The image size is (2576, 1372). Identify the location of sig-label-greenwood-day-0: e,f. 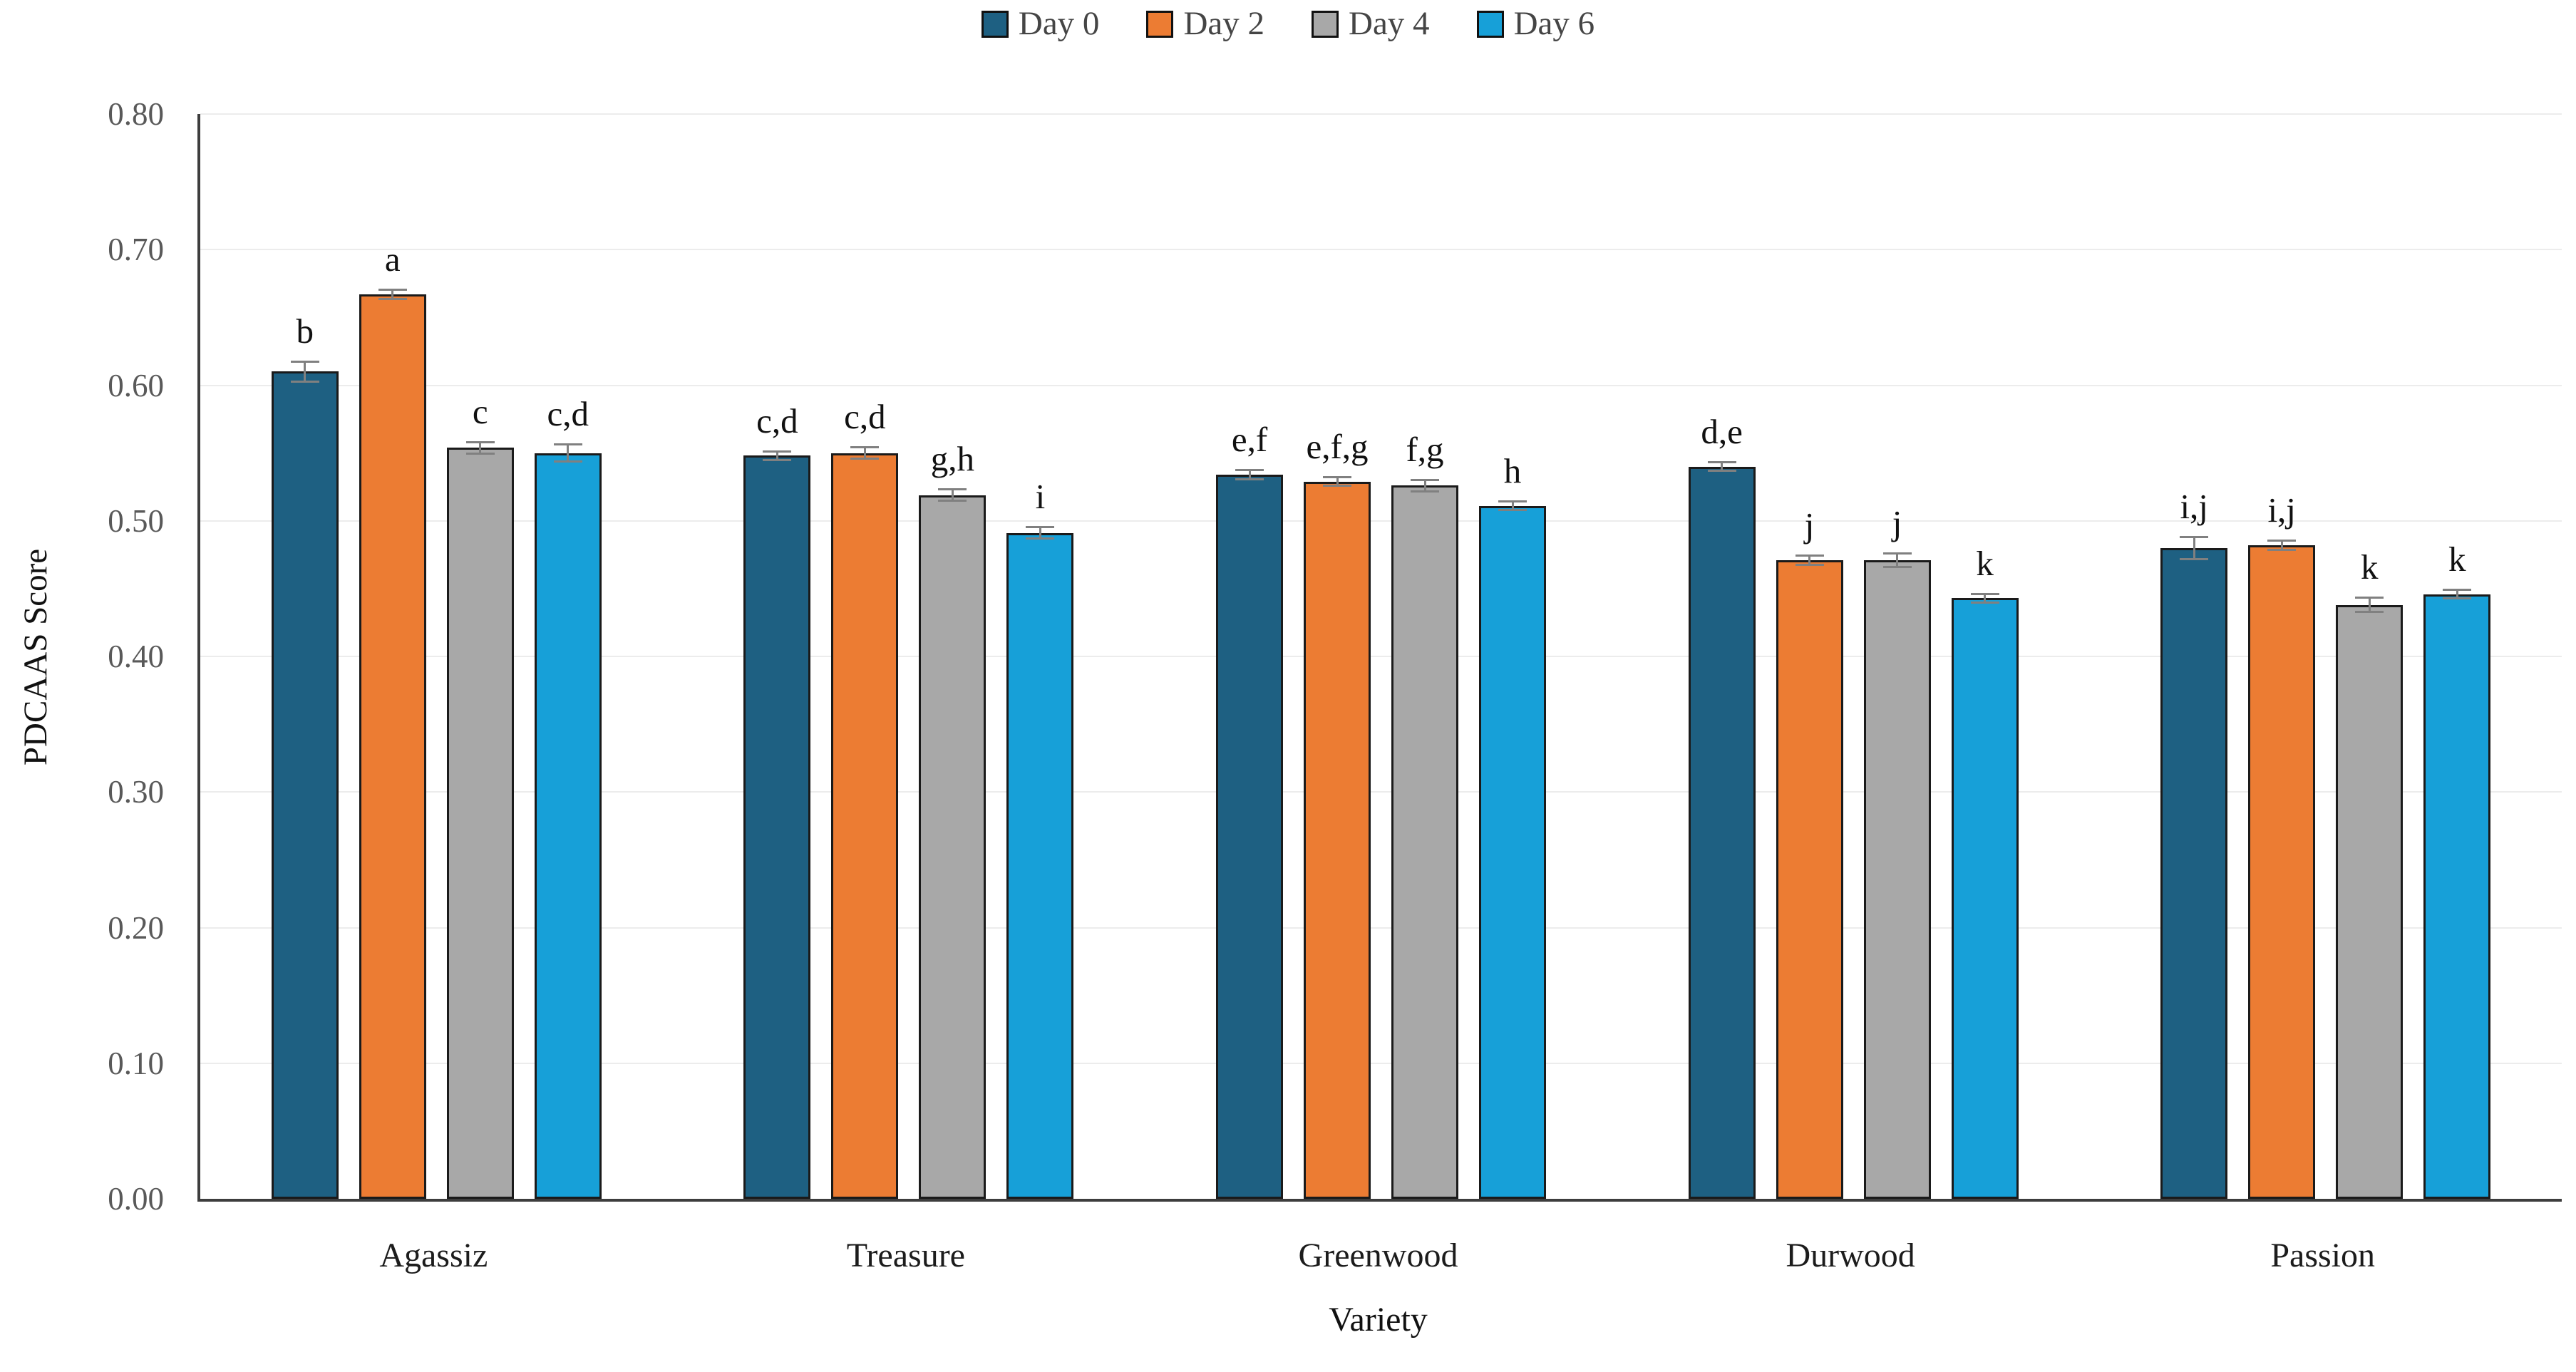
(1249, 440).